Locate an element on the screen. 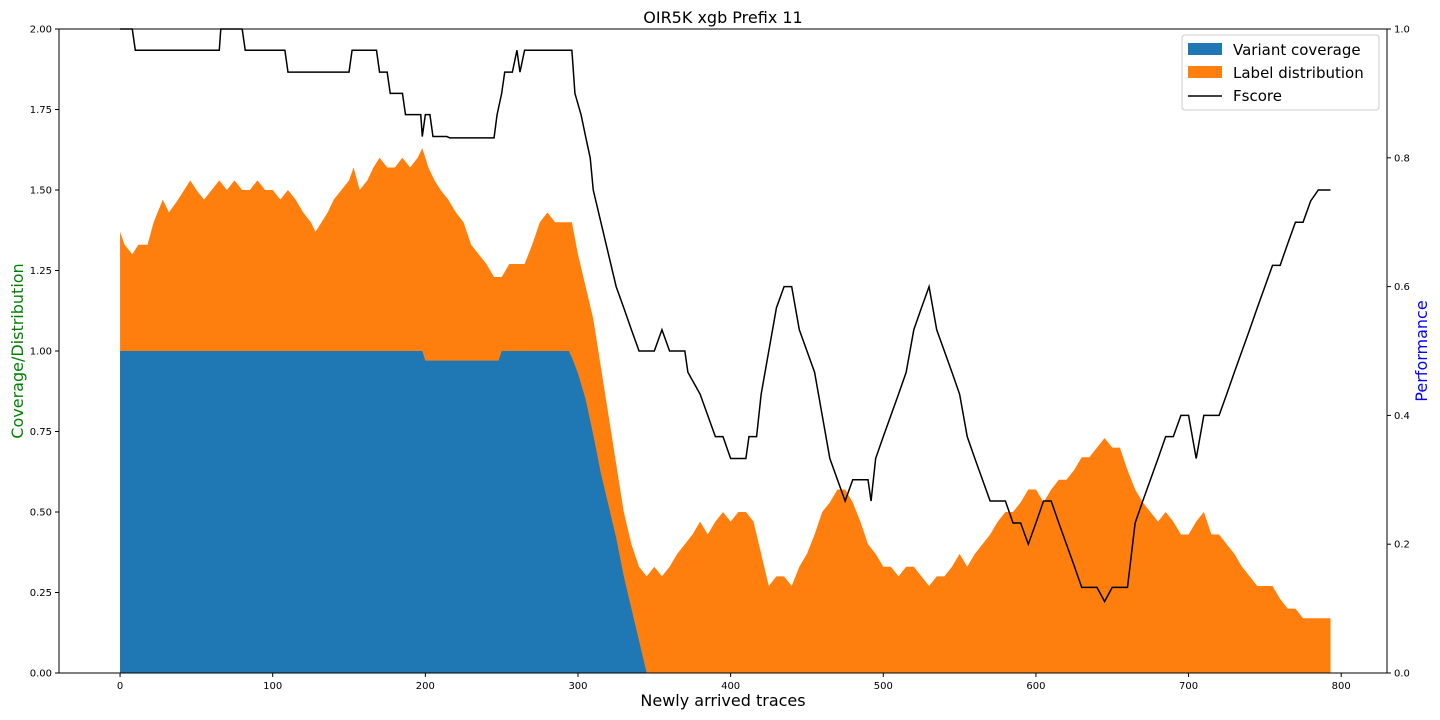  y-right-tick-label: 0.8 is located at coordinates (1402, 158).